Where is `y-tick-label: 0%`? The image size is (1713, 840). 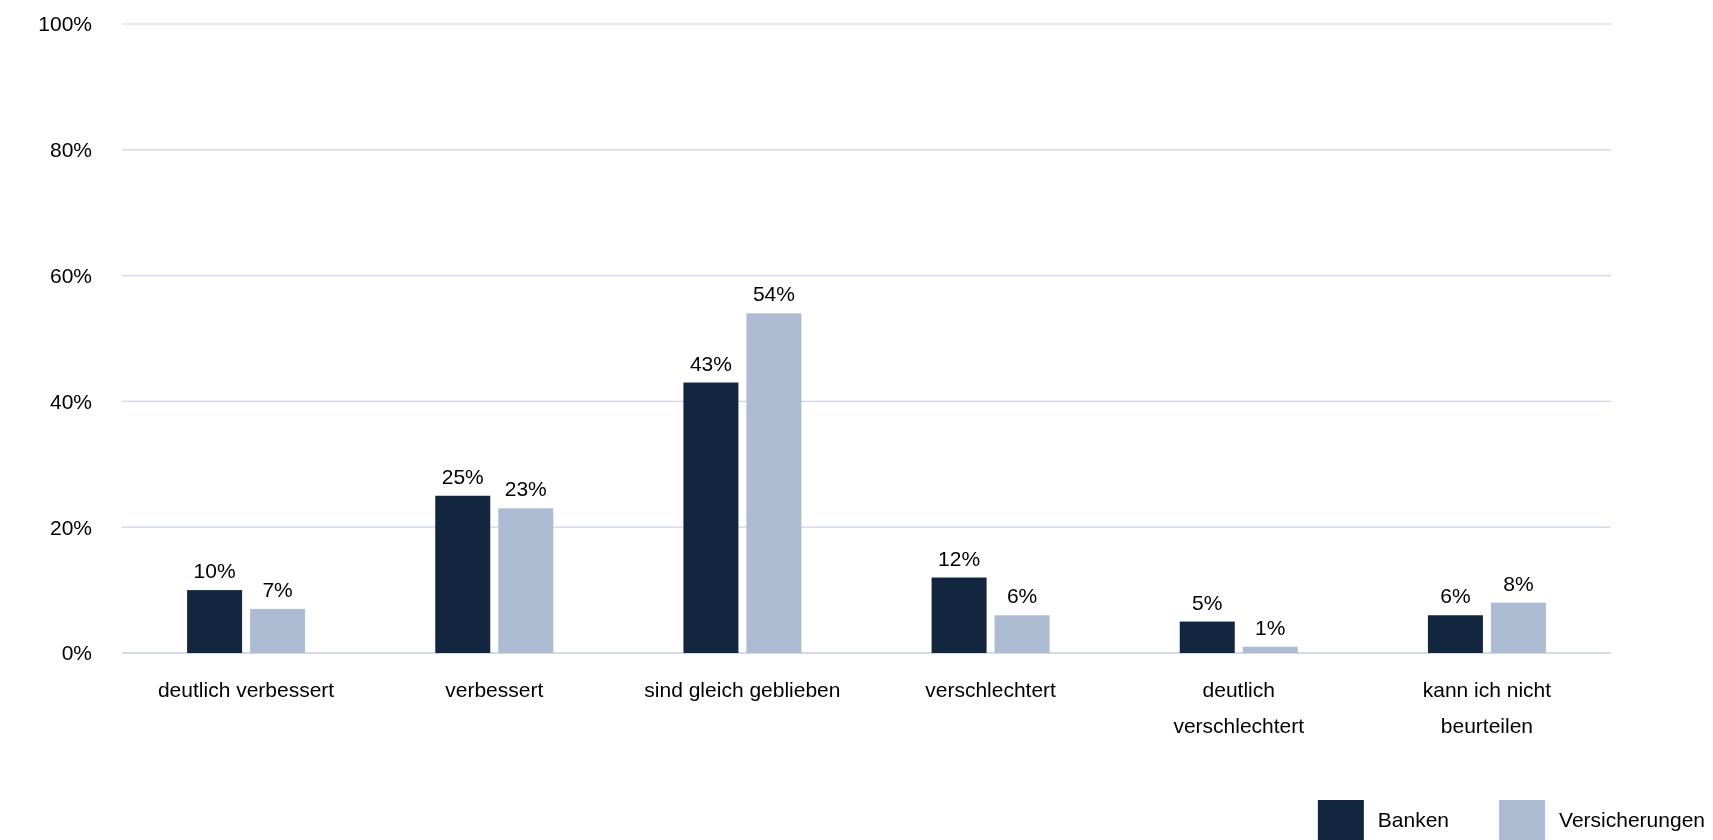 y-tick-label: 0% is located at coordinates (76, 653).